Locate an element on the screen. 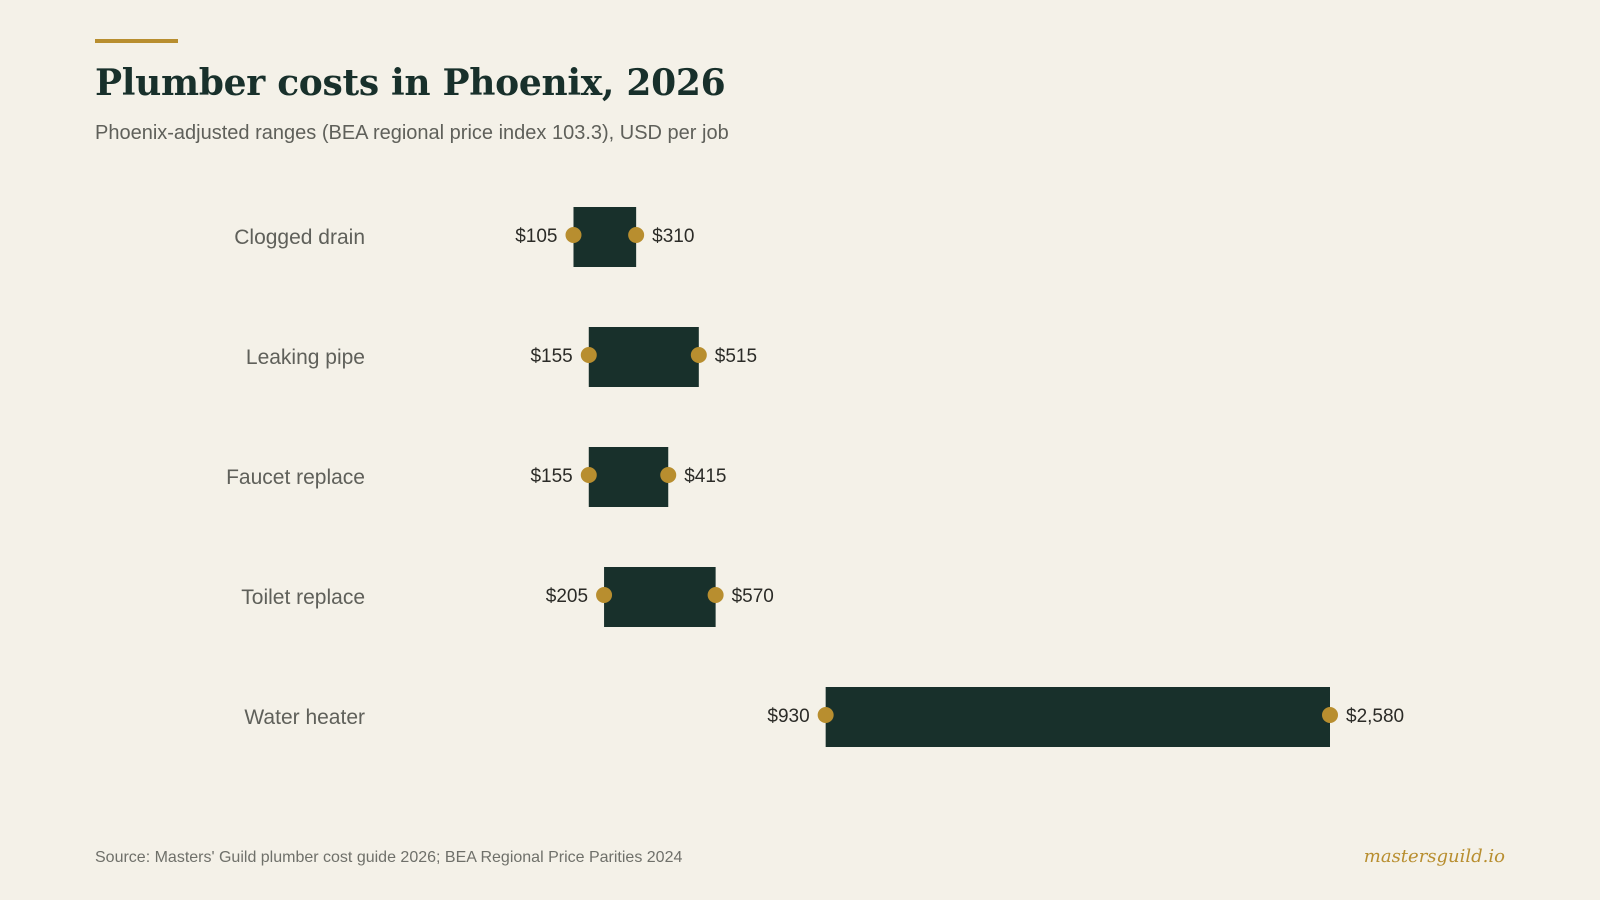 The image size is (1600, 900). chart-title: Plumber costs in Phoenix, 2026 is located at coordinates (410, 83).